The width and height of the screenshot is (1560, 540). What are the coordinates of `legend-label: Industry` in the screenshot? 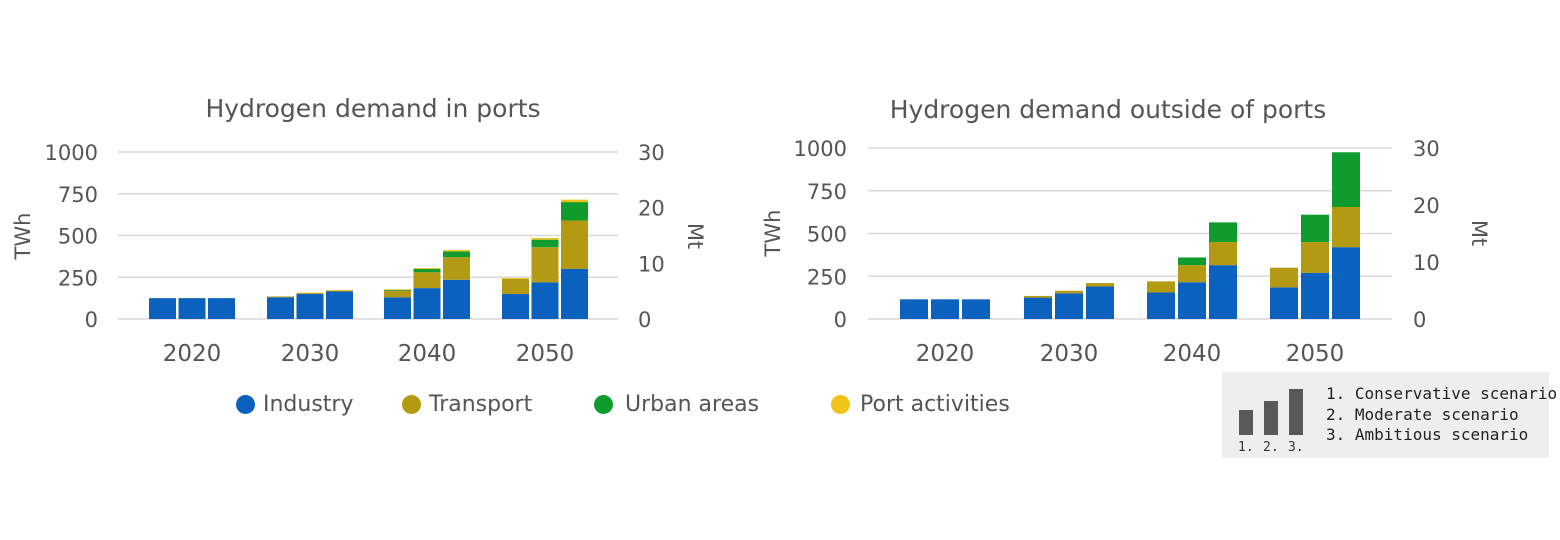 It's located at (308, 404).